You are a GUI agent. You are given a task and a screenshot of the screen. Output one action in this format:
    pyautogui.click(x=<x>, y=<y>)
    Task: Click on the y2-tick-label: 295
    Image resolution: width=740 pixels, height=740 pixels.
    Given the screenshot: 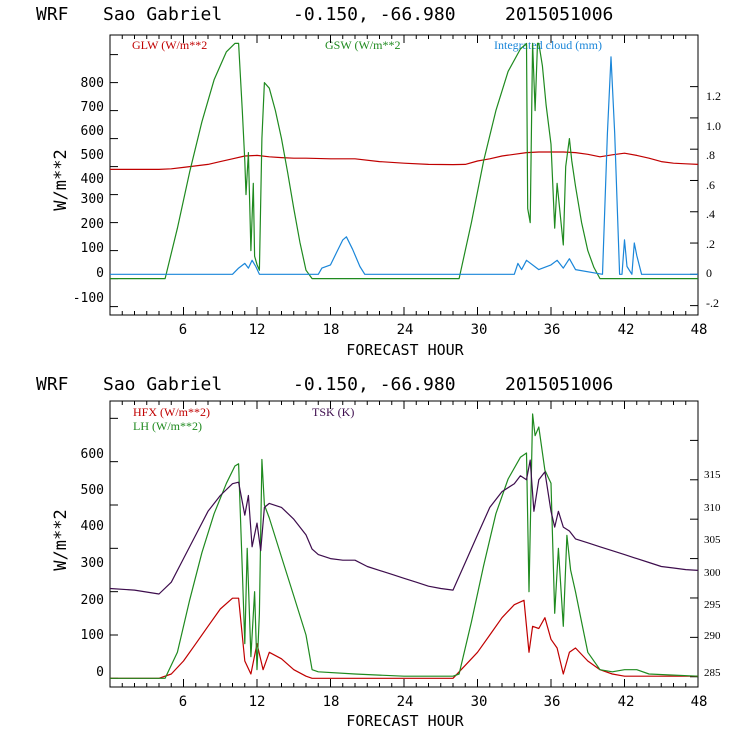 What is the action you would take?
    pyautogui.click(x=712, y=605)
    